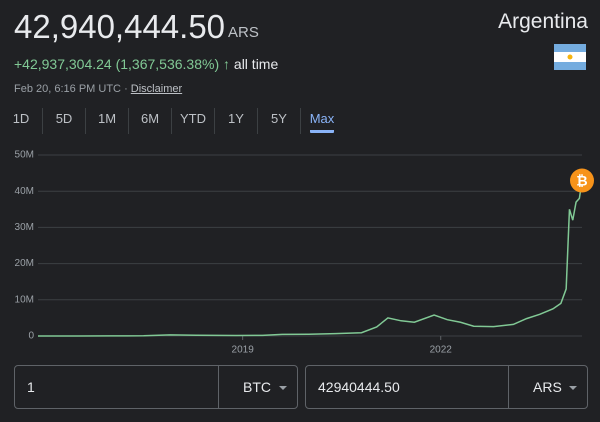 The width and height of the screenshot is (600, 422). What do you see at coordinates (67, 89) in the screenshot?
I see `timestamp: Feb 20, 6:16 PM UTC` at bounding box center [67, 89].